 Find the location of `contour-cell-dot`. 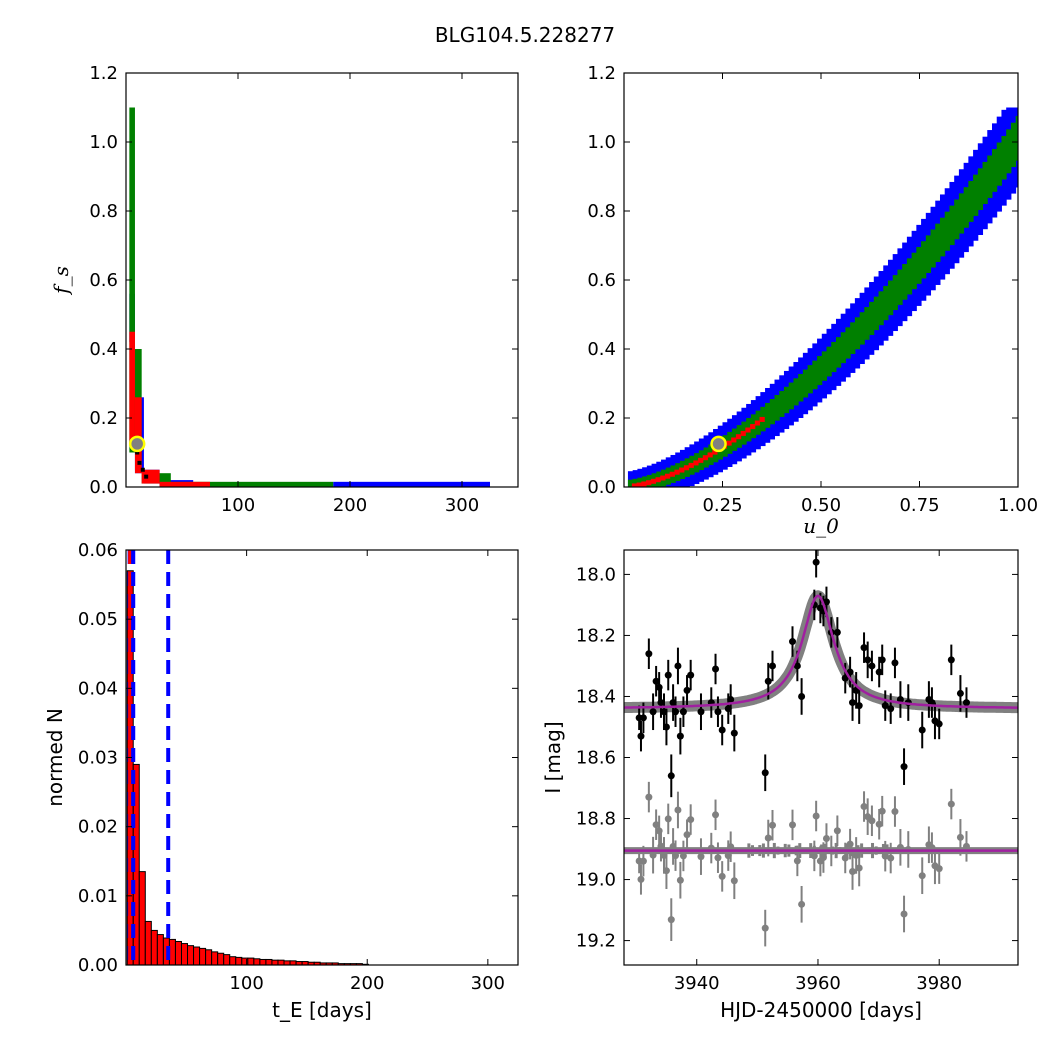

contour-cell-dot is located at coordinates (146, 476).